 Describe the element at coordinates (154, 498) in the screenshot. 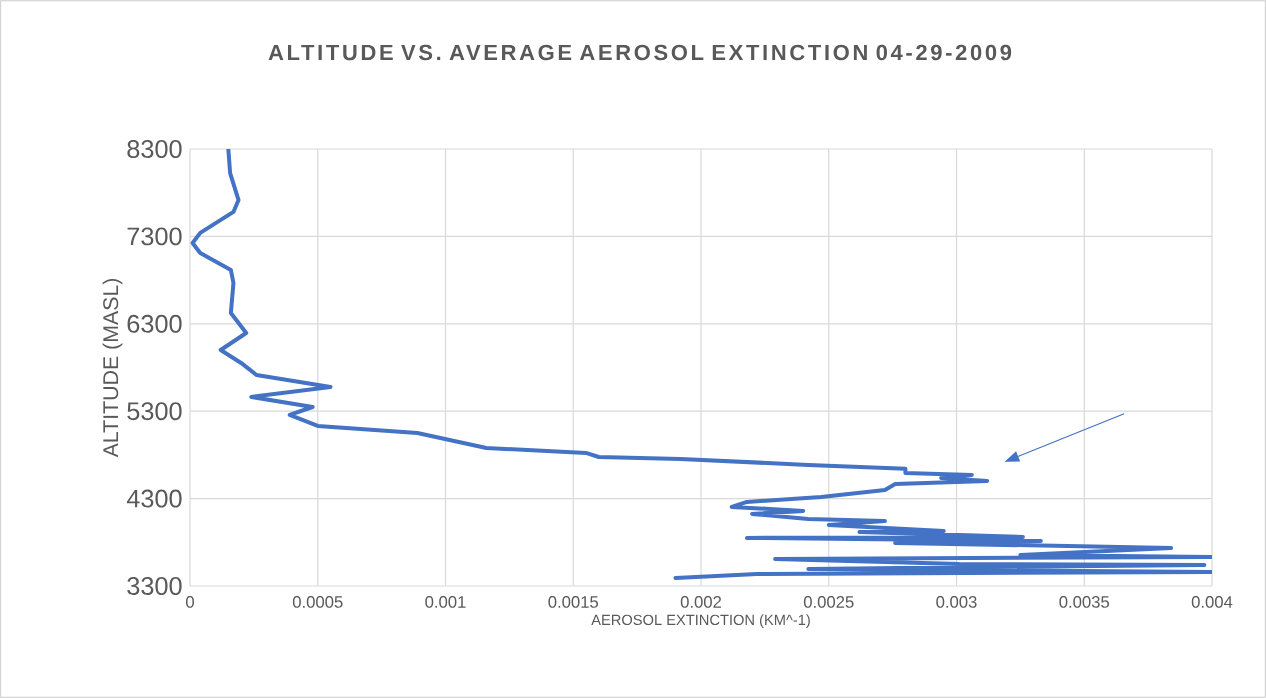

I see `y-tick-label: 4300` at that location.